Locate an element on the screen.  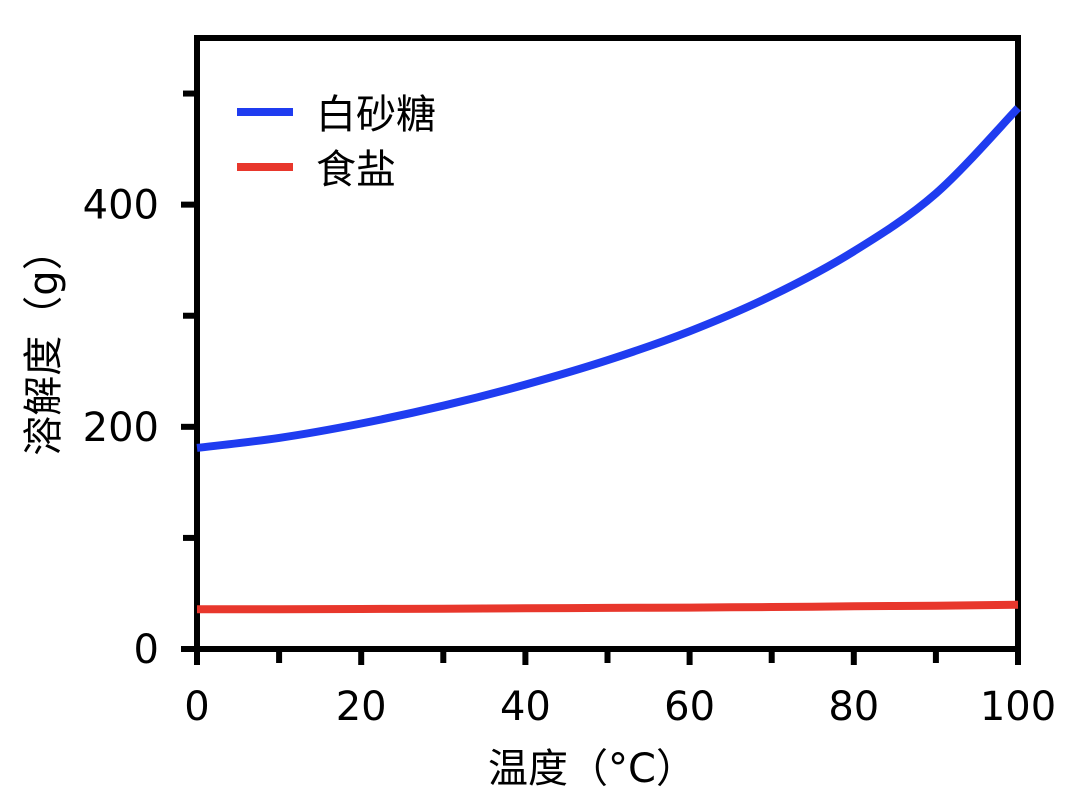
x-tick-label: 20 is located at coordinates (361, 707).